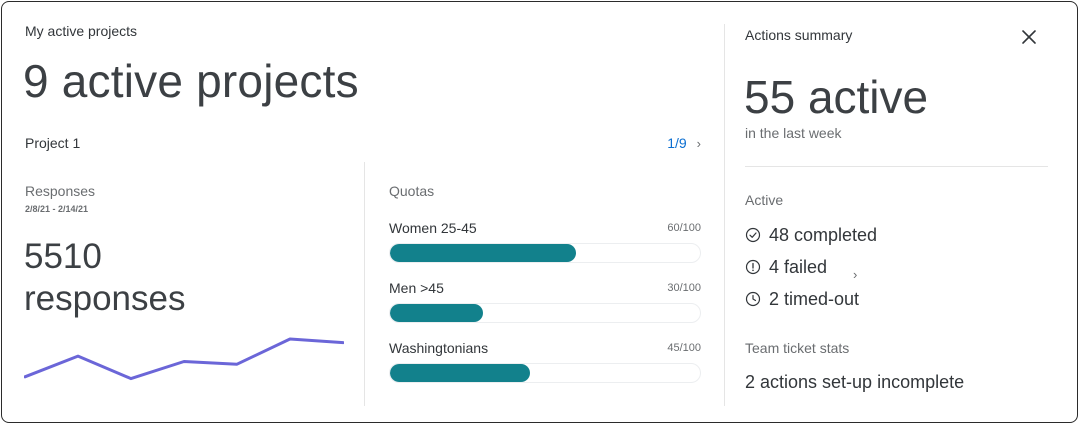 The height and width of the screenshot is (424, 1079). Describe the element at coordinates (823, 234) in the screenshot. I see `stat-text: 48 completed` at that location.